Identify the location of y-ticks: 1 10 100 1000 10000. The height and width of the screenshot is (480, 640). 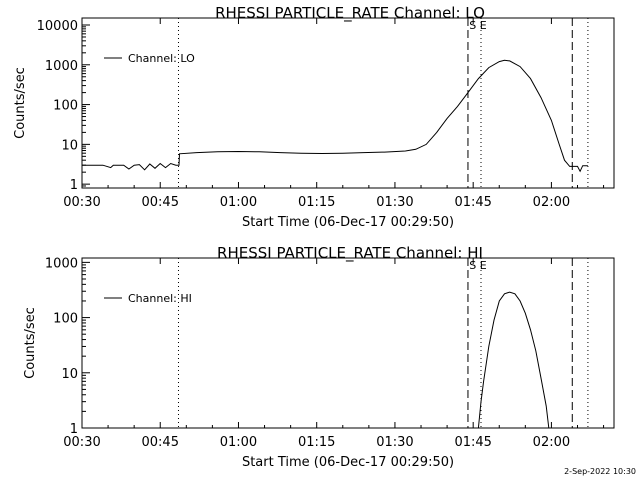
(63, 106).